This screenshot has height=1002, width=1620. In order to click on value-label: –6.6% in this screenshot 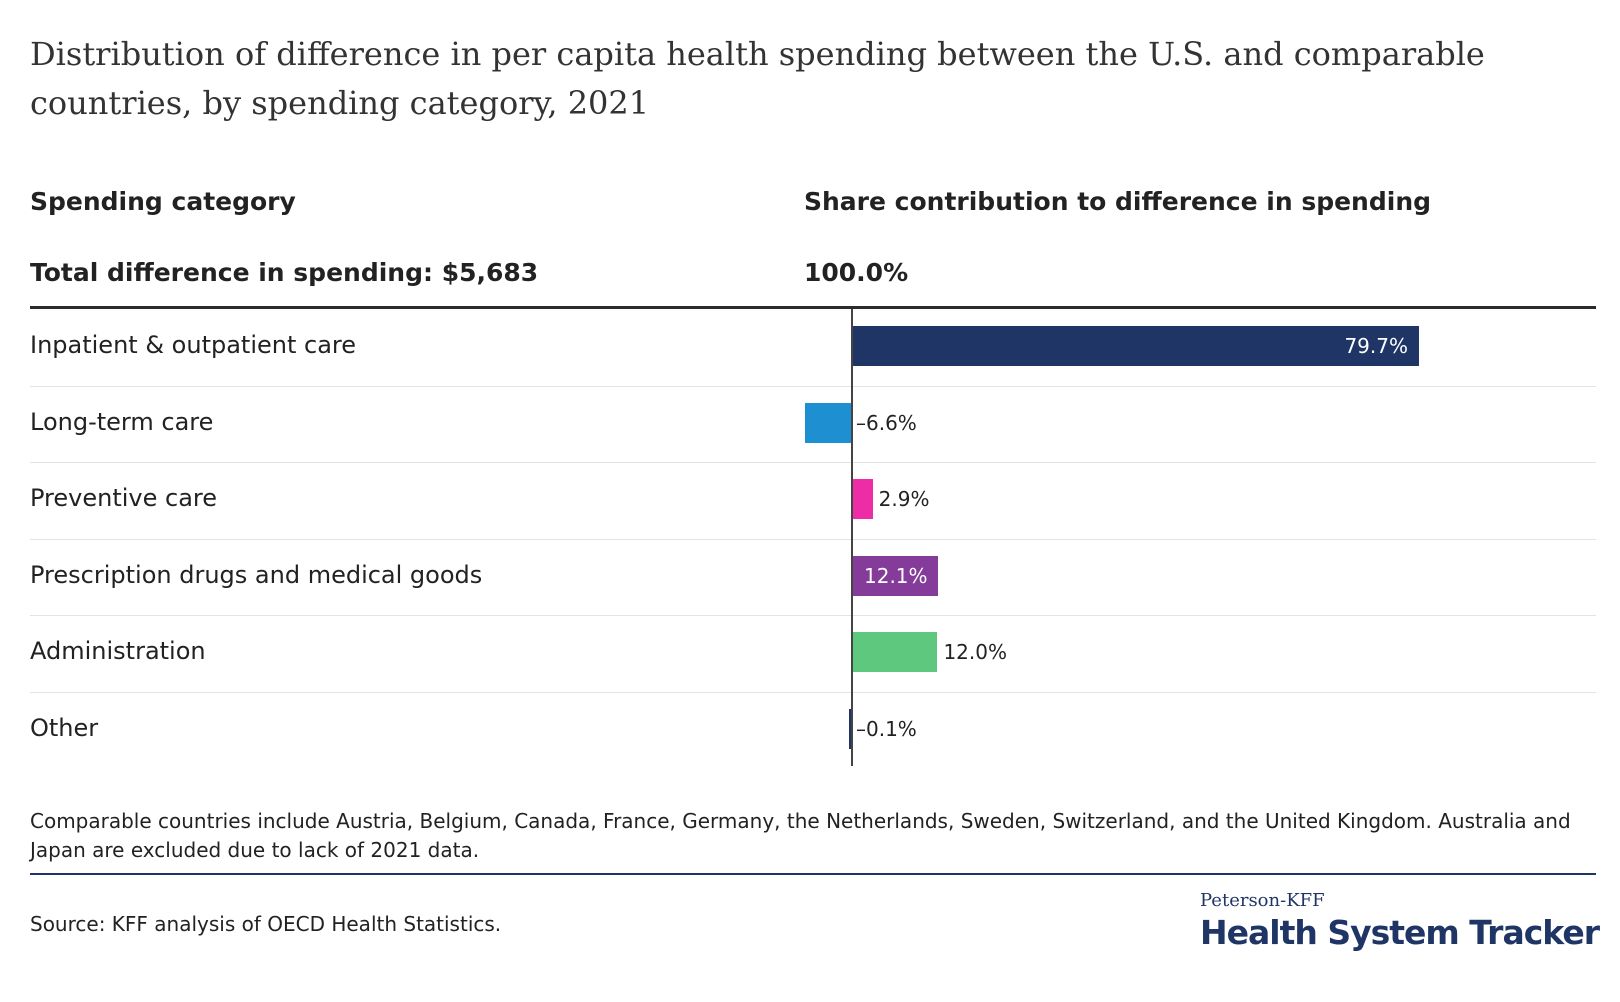, I will do `click(886, 422)`.